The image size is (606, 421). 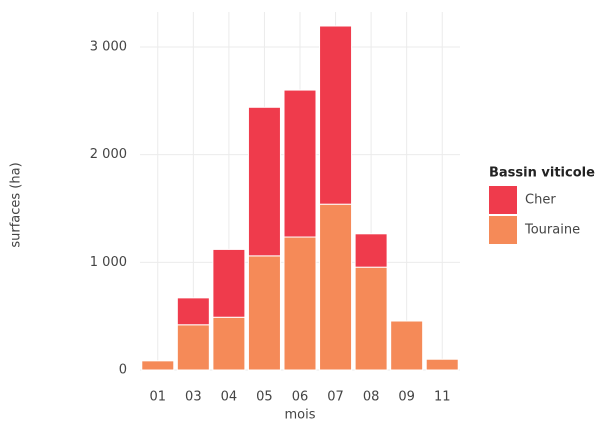 What do you see at coordinates (108, 262) in the screenshot?
I see `y-tick-label: 1 000` at bounding box center [108, 262].